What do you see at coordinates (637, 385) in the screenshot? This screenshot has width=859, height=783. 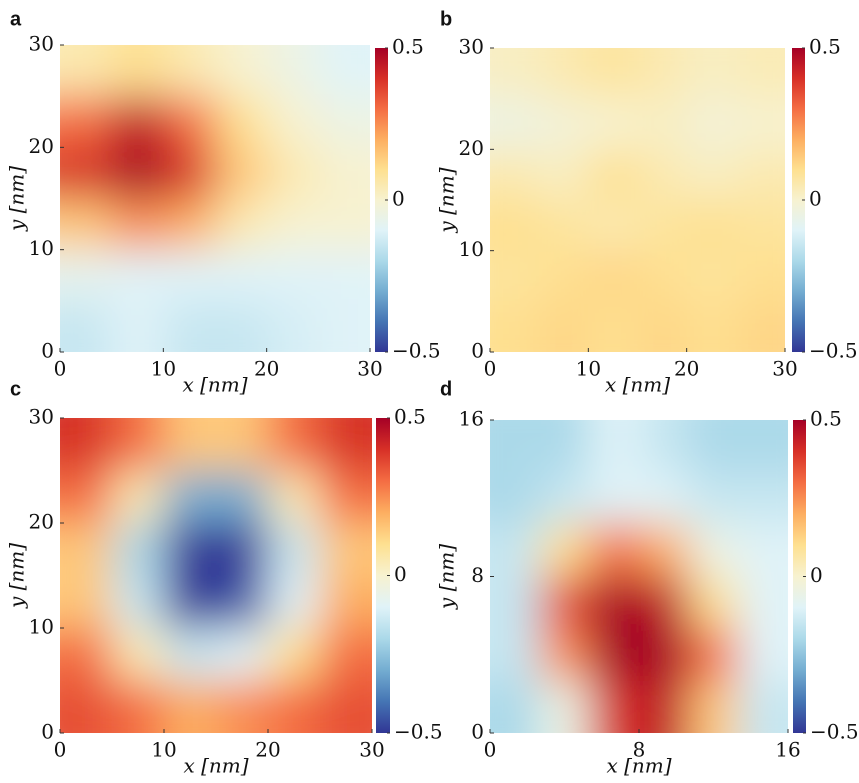 I see `x-axis-label: x [nm]` at bounding box center [637, 385].